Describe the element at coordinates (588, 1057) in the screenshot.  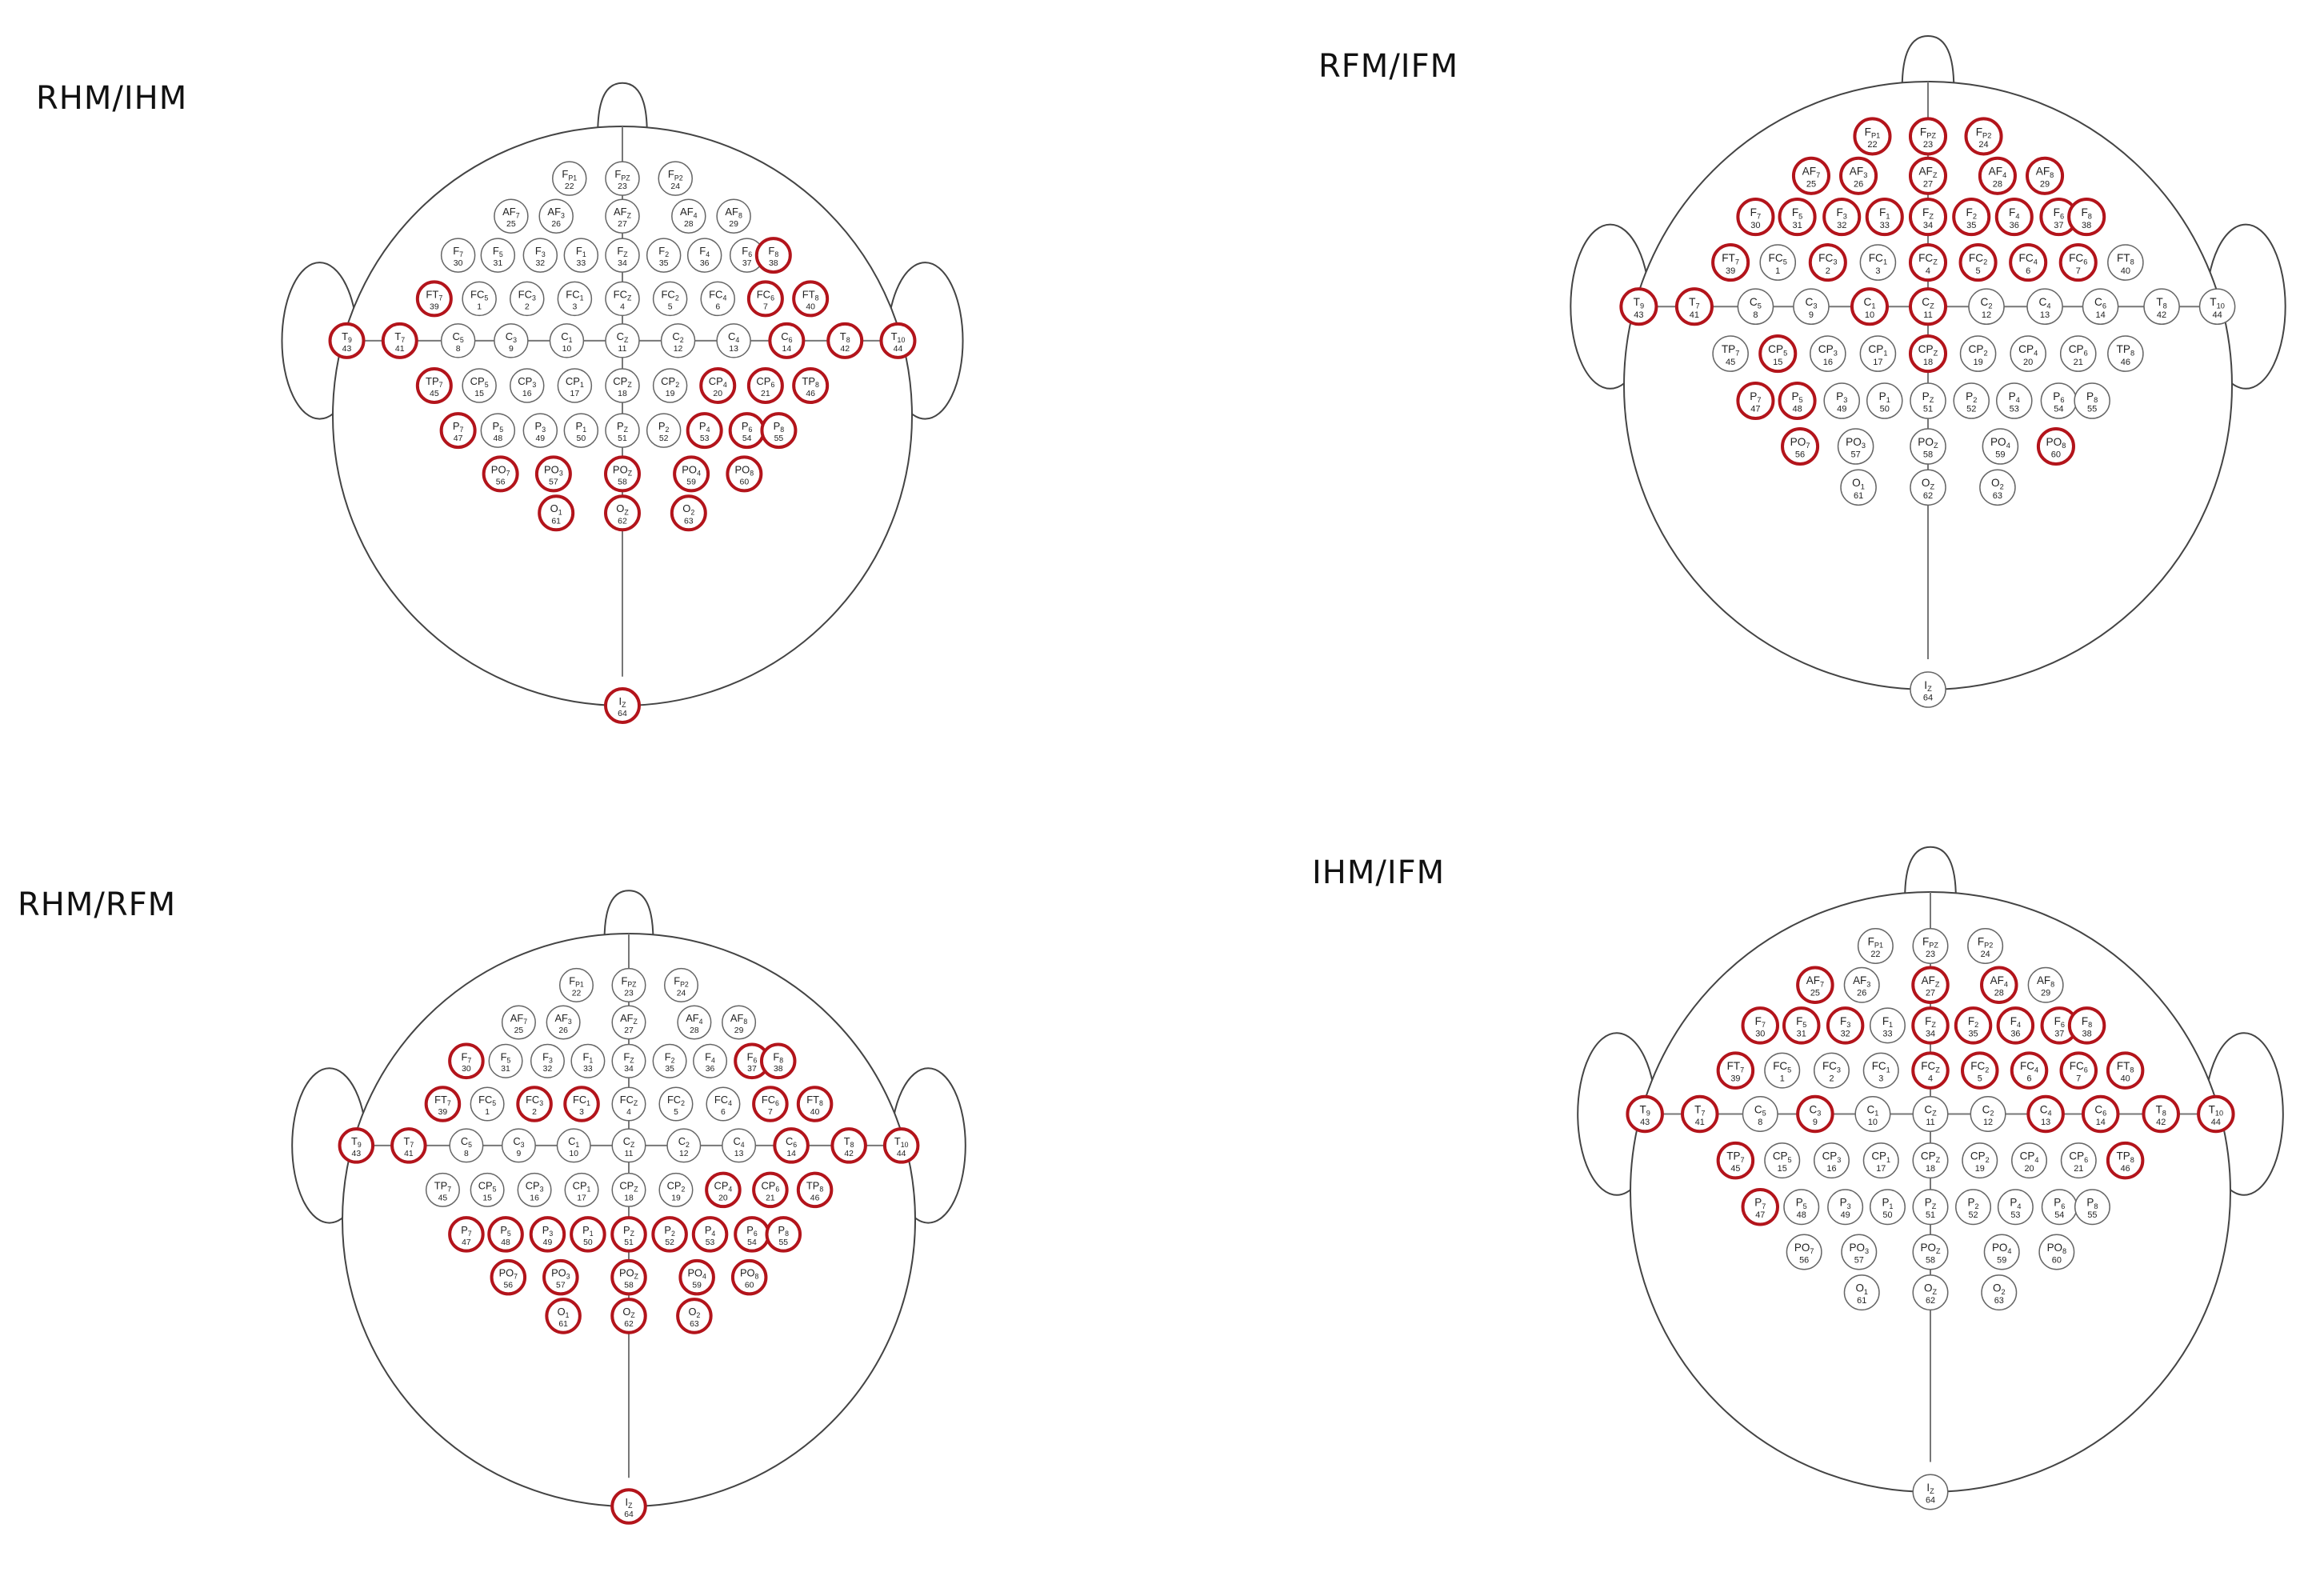
I see `electrode-label: F1` at that location.